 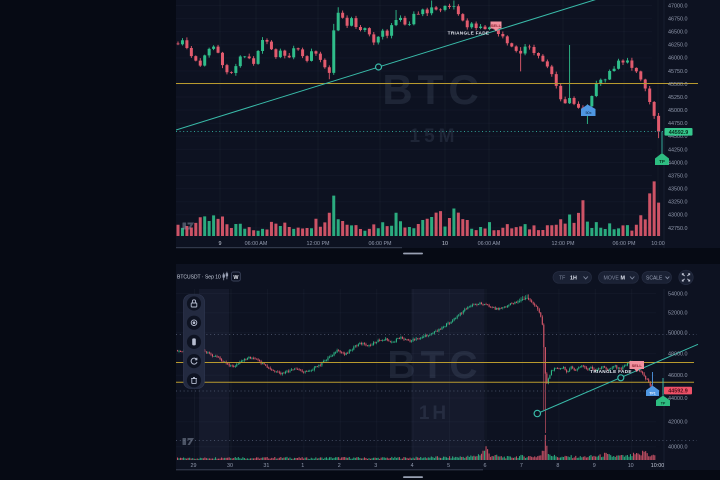 I want to click on svg-text: 5, so click(x=448, y=466).